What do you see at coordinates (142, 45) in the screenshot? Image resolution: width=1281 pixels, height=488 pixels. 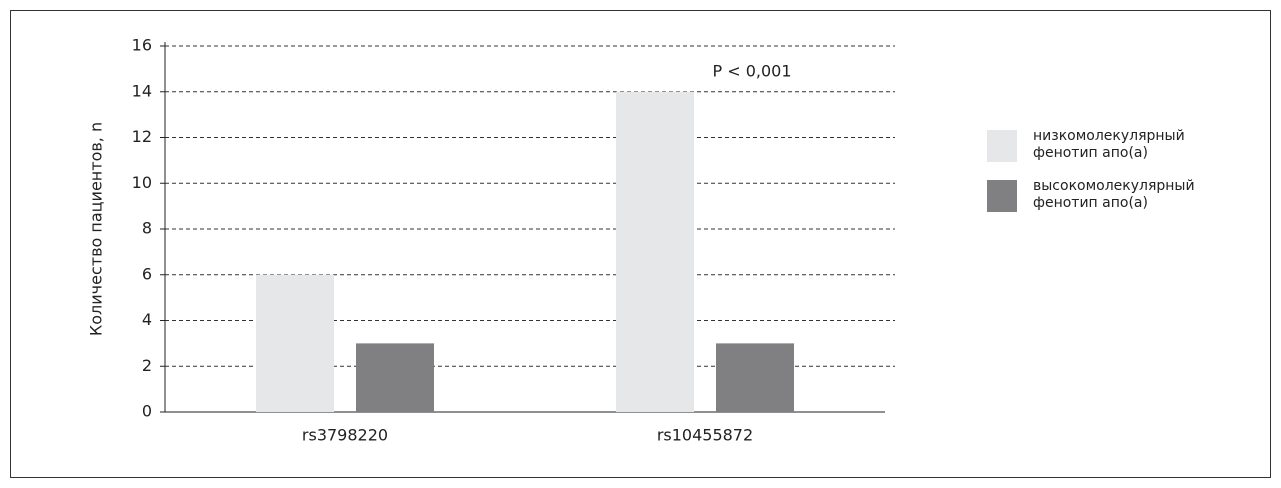 I see `y-tick-label: 16` at bounding box center [142, 45].